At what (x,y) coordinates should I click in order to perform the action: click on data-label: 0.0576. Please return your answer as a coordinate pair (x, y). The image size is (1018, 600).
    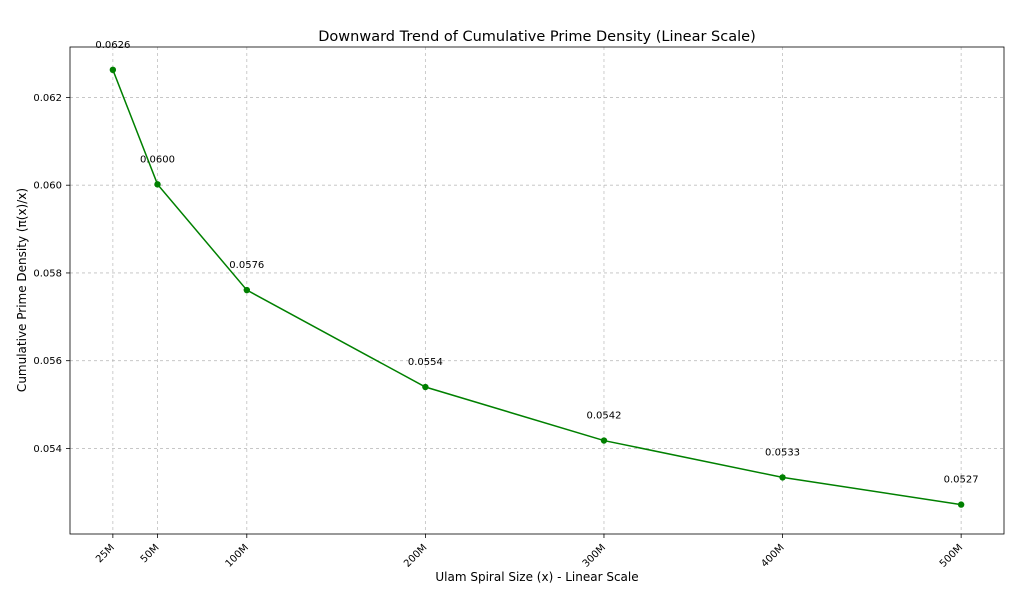
    Looking at the image, I should click on (246, 265).